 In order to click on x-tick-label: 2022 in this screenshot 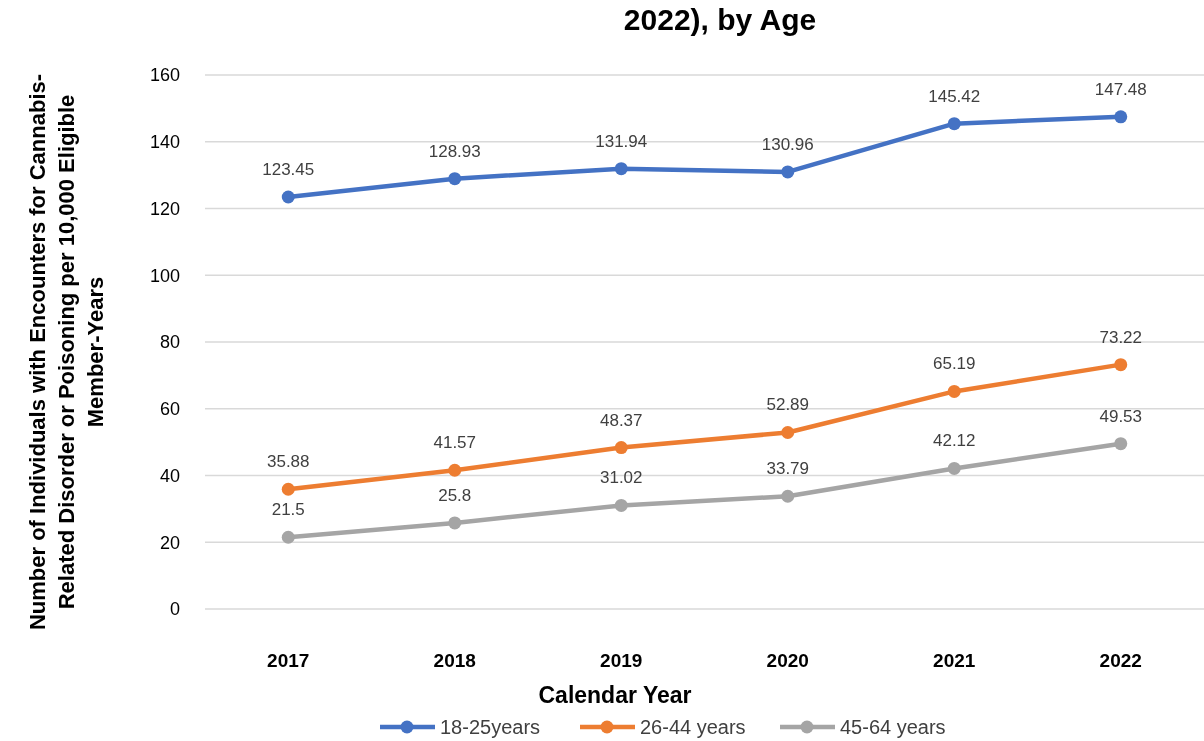, I will do `click(1120, 660)`.